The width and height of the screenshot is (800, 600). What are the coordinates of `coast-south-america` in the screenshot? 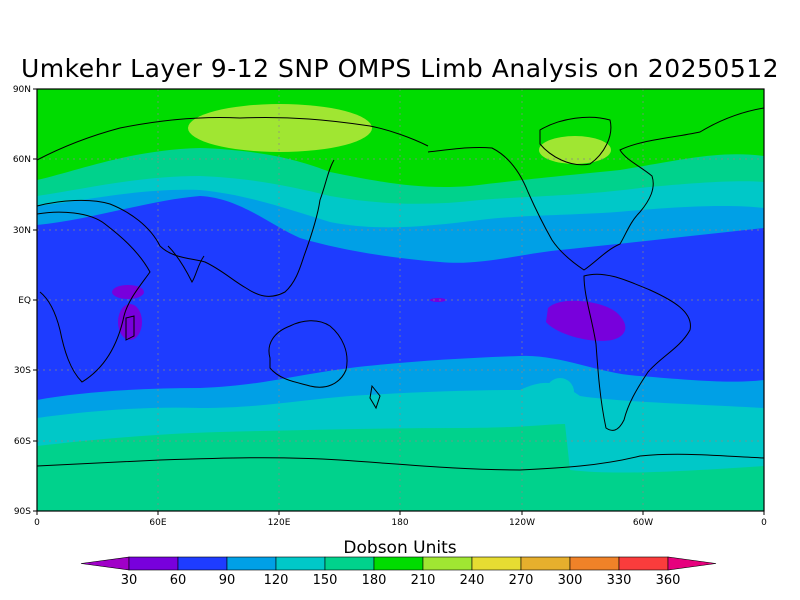 It's located at (637, 352).